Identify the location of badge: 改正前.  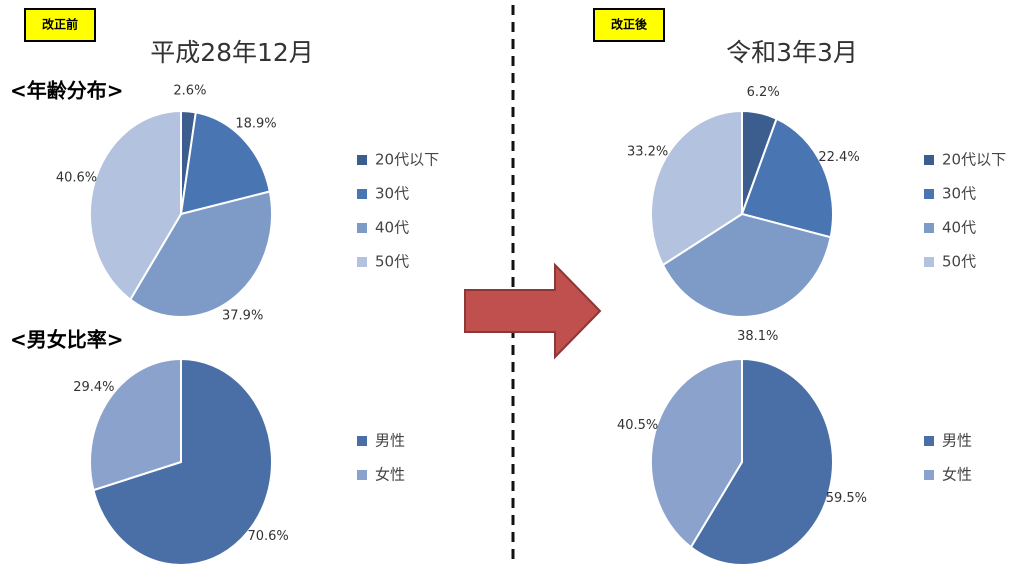
(60, 24).